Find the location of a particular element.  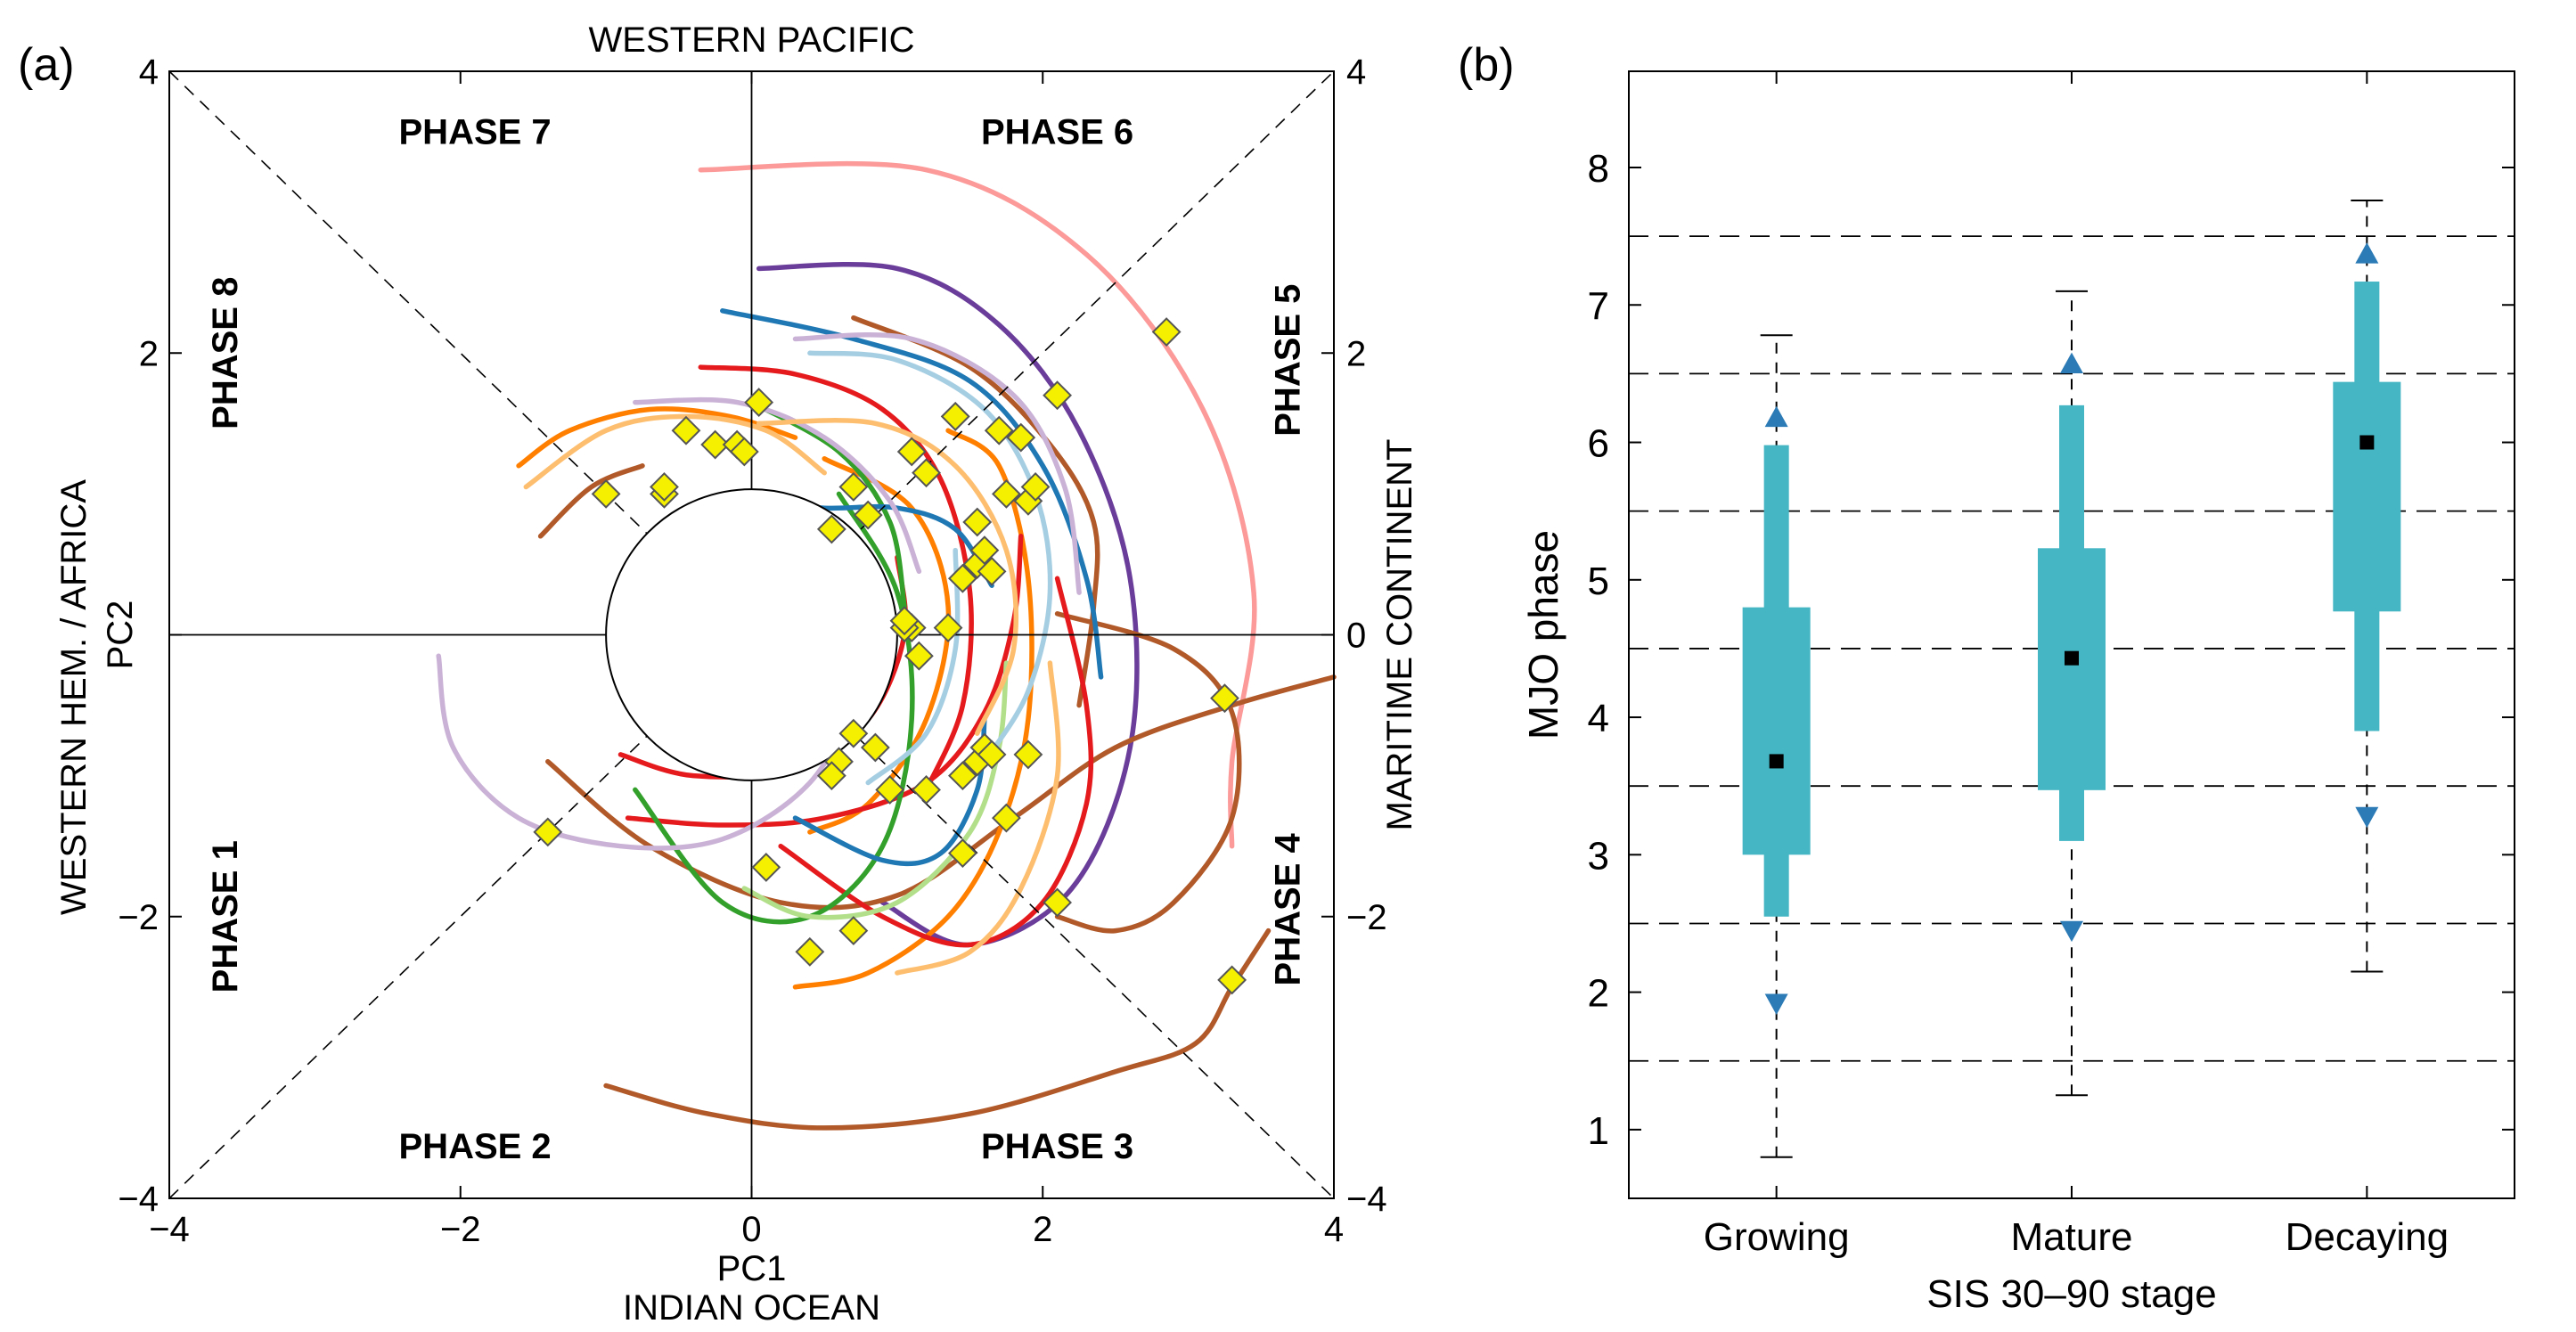

y-tick-label: 2 is located at coordinates (1598, 994).